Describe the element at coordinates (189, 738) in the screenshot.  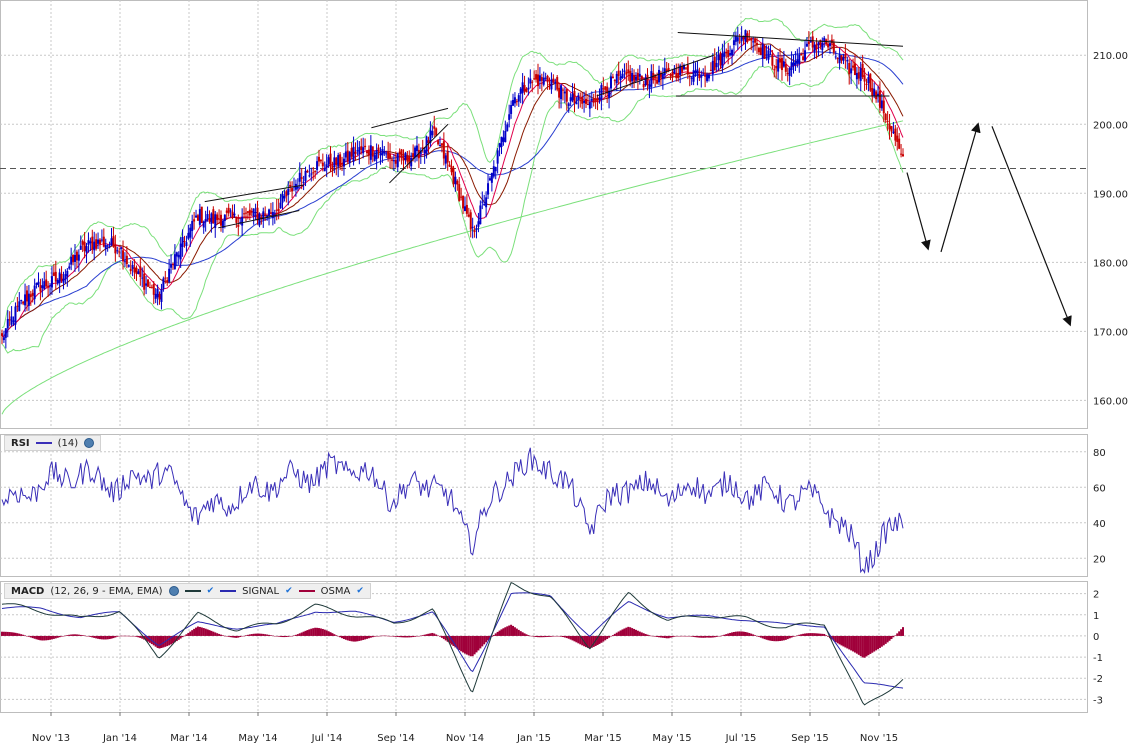
I see `x-tick-label: Mar '14` at that location.